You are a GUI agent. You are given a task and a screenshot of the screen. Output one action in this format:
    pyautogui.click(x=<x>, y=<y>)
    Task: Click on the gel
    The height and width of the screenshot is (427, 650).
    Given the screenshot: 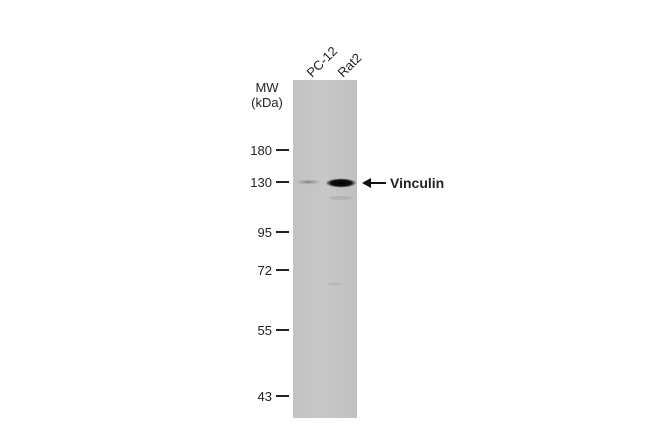 What is the action you would take?
    pyautogui.click(x=325, y=249)
    